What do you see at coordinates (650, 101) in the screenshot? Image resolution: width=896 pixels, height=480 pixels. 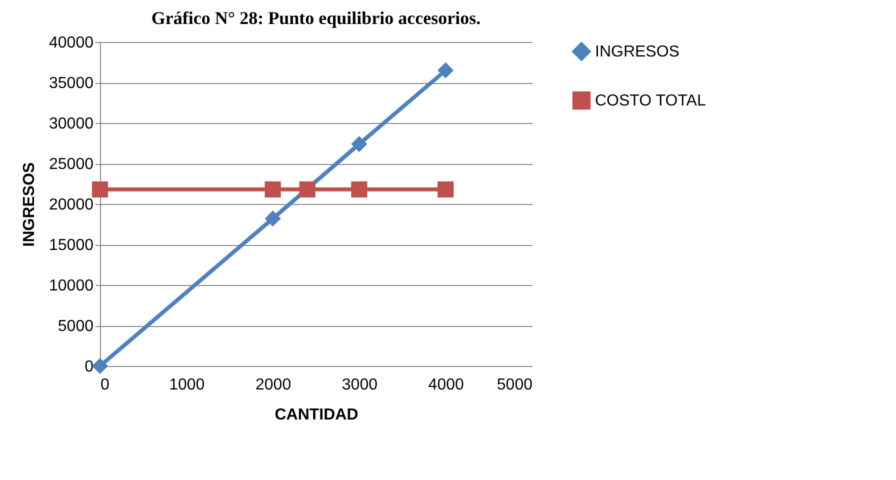 I see `legend-label: COSTO TOTAL` at bounding box center [650, 101].